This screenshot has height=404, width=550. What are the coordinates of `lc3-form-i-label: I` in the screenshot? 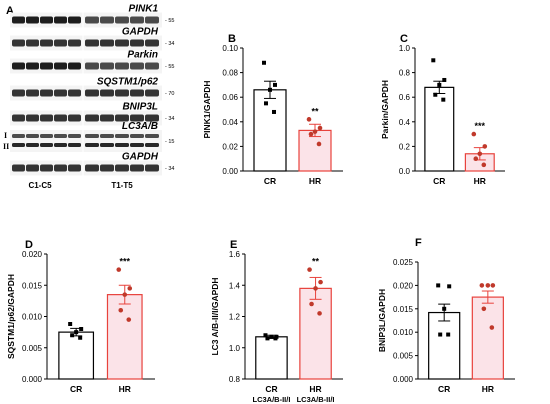 It's located at (5, 135).